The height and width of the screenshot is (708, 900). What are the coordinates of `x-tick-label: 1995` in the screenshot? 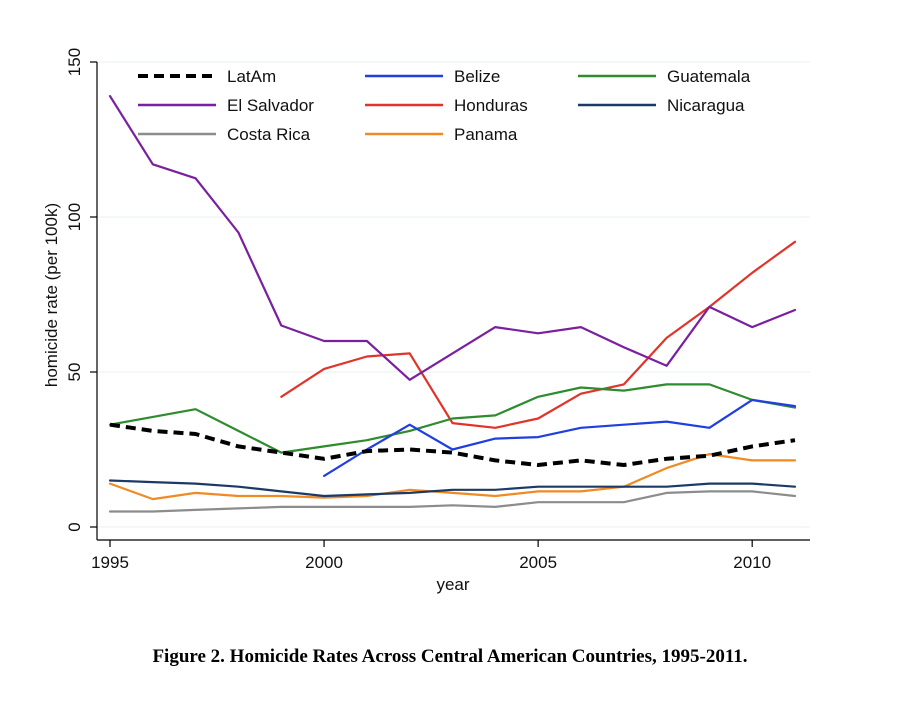 It's located at (110, 562).